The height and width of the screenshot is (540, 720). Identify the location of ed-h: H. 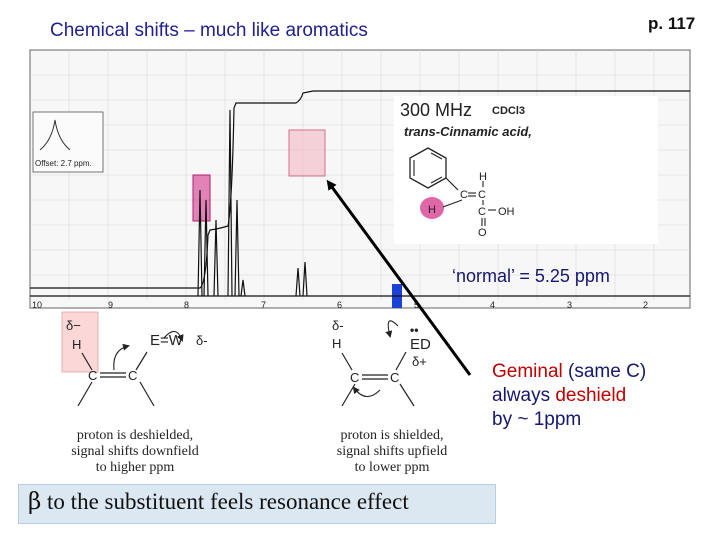
(336, 343).